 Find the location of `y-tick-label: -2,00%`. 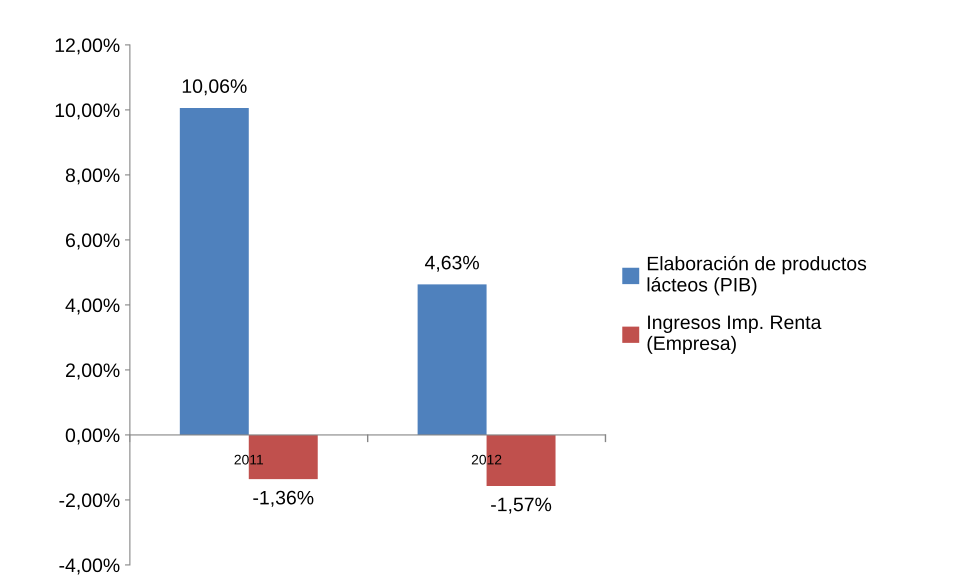

y-tick-label: -2,00% is located at coordinates (89, 501).